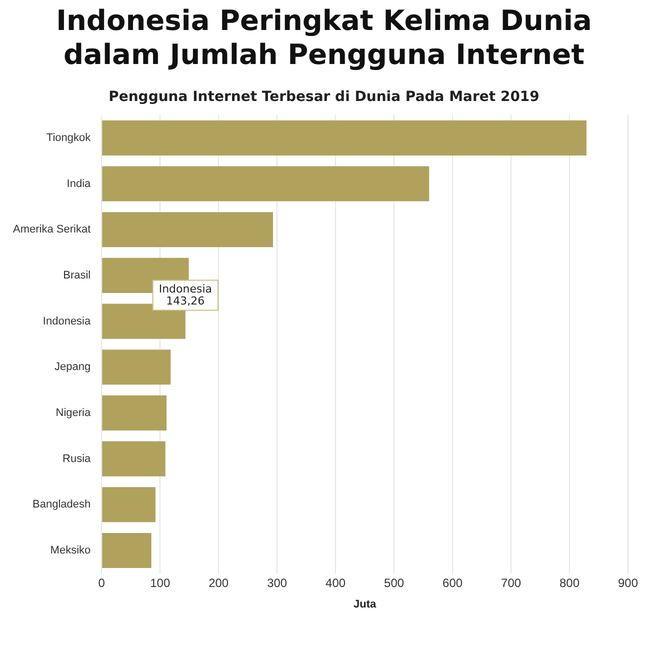 The width and height of the screenshot is (648, 667). Describe the element at coordinates (366, 604) in the screenshot. I see `x-axis-title: Juta` at that location.